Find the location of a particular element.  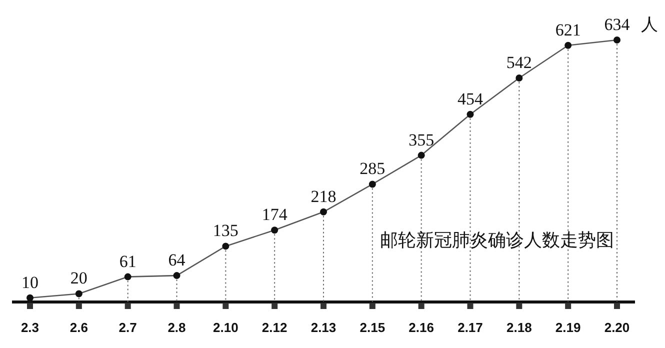

x-tick-label: 2.19 is located at coordinates (568, 327).